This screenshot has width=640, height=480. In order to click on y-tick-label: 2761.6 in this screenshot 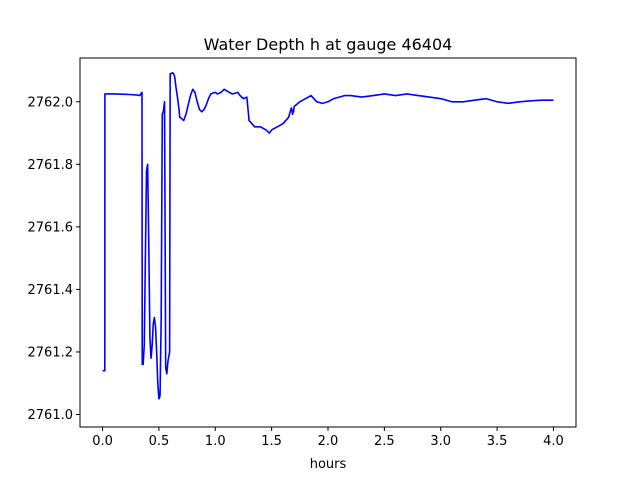, I will do `click(51, 227)`.